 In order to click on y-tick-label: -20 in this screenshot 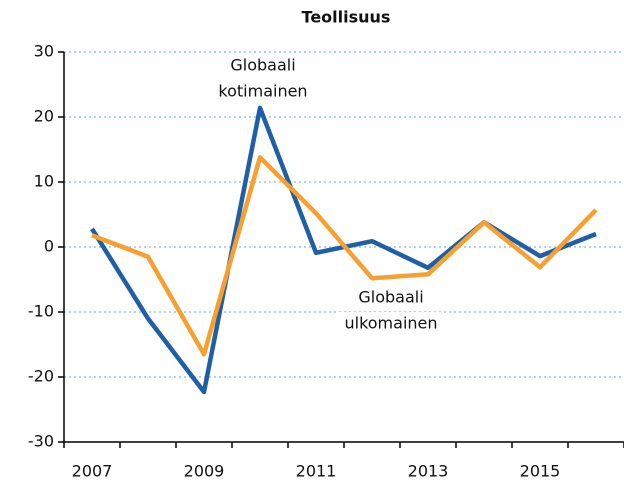, I will do `click(41, 376)`.